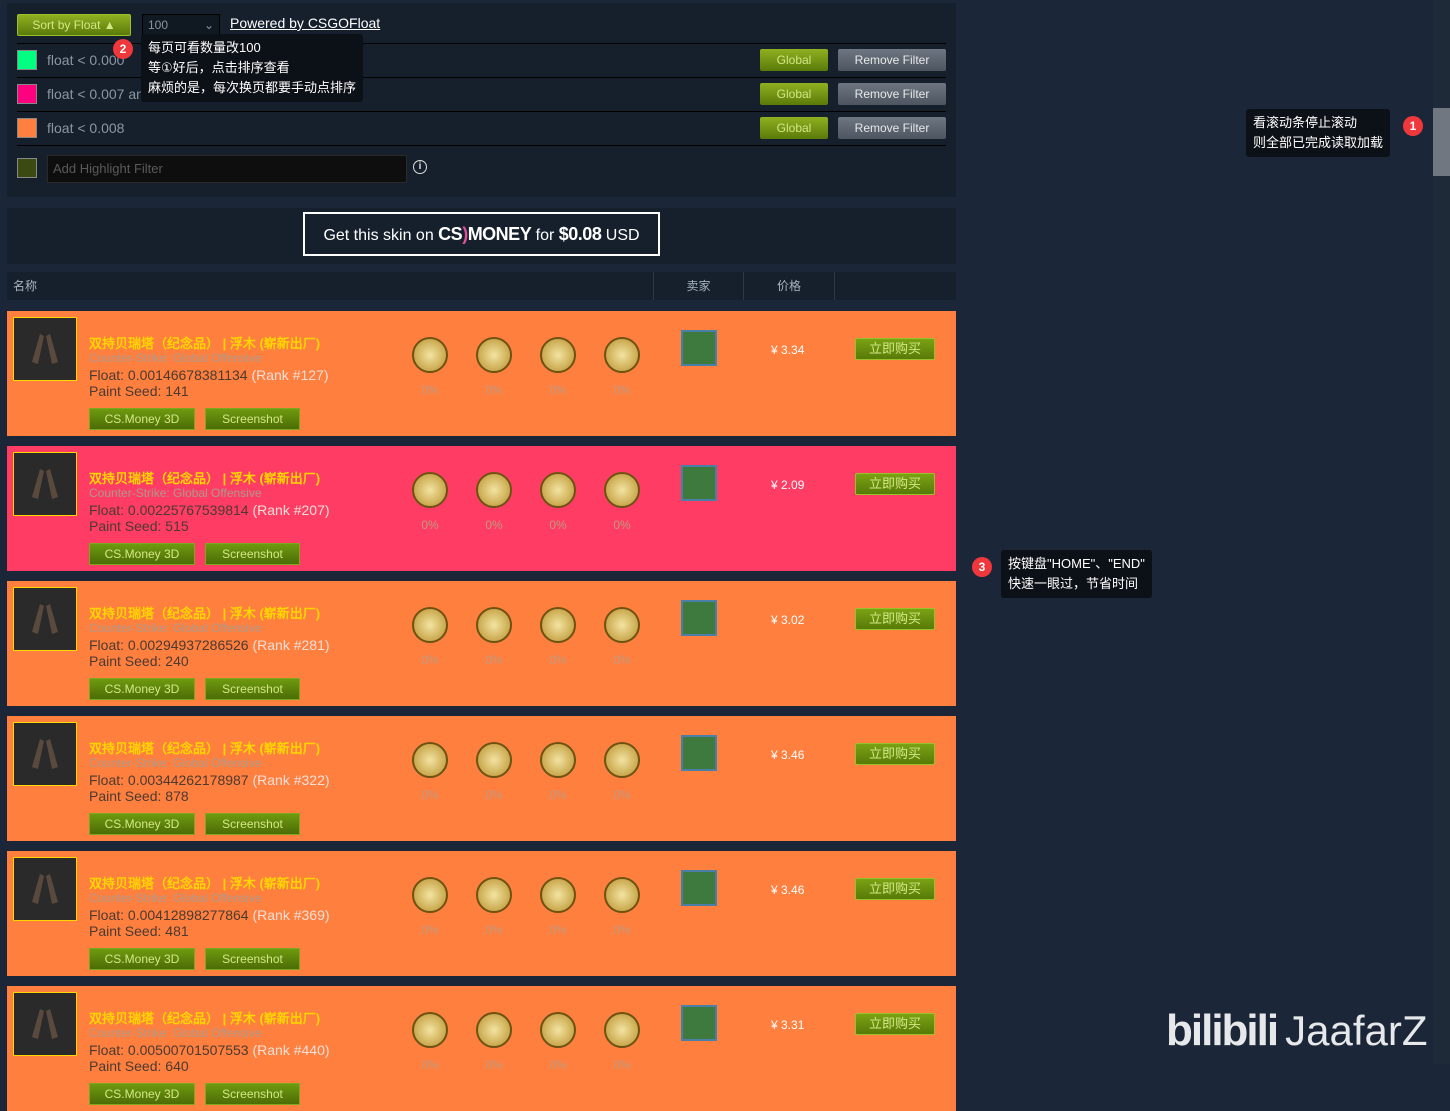  What do you see at coordinates (481, 234) in the screenshot?
I see `csmoney-link: Get this skin on CS)MONEY for $0.08 USD` at bounding box center [481, 234].